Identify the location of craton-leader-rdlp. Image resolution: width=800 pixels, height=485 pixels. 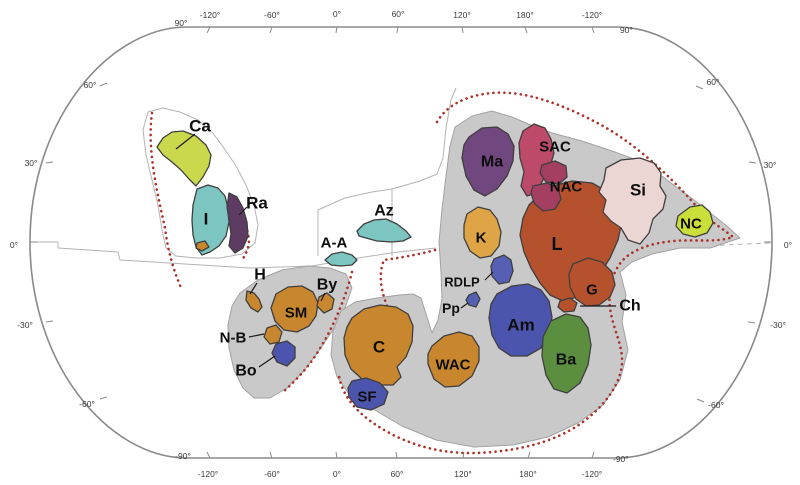
(489, 276).